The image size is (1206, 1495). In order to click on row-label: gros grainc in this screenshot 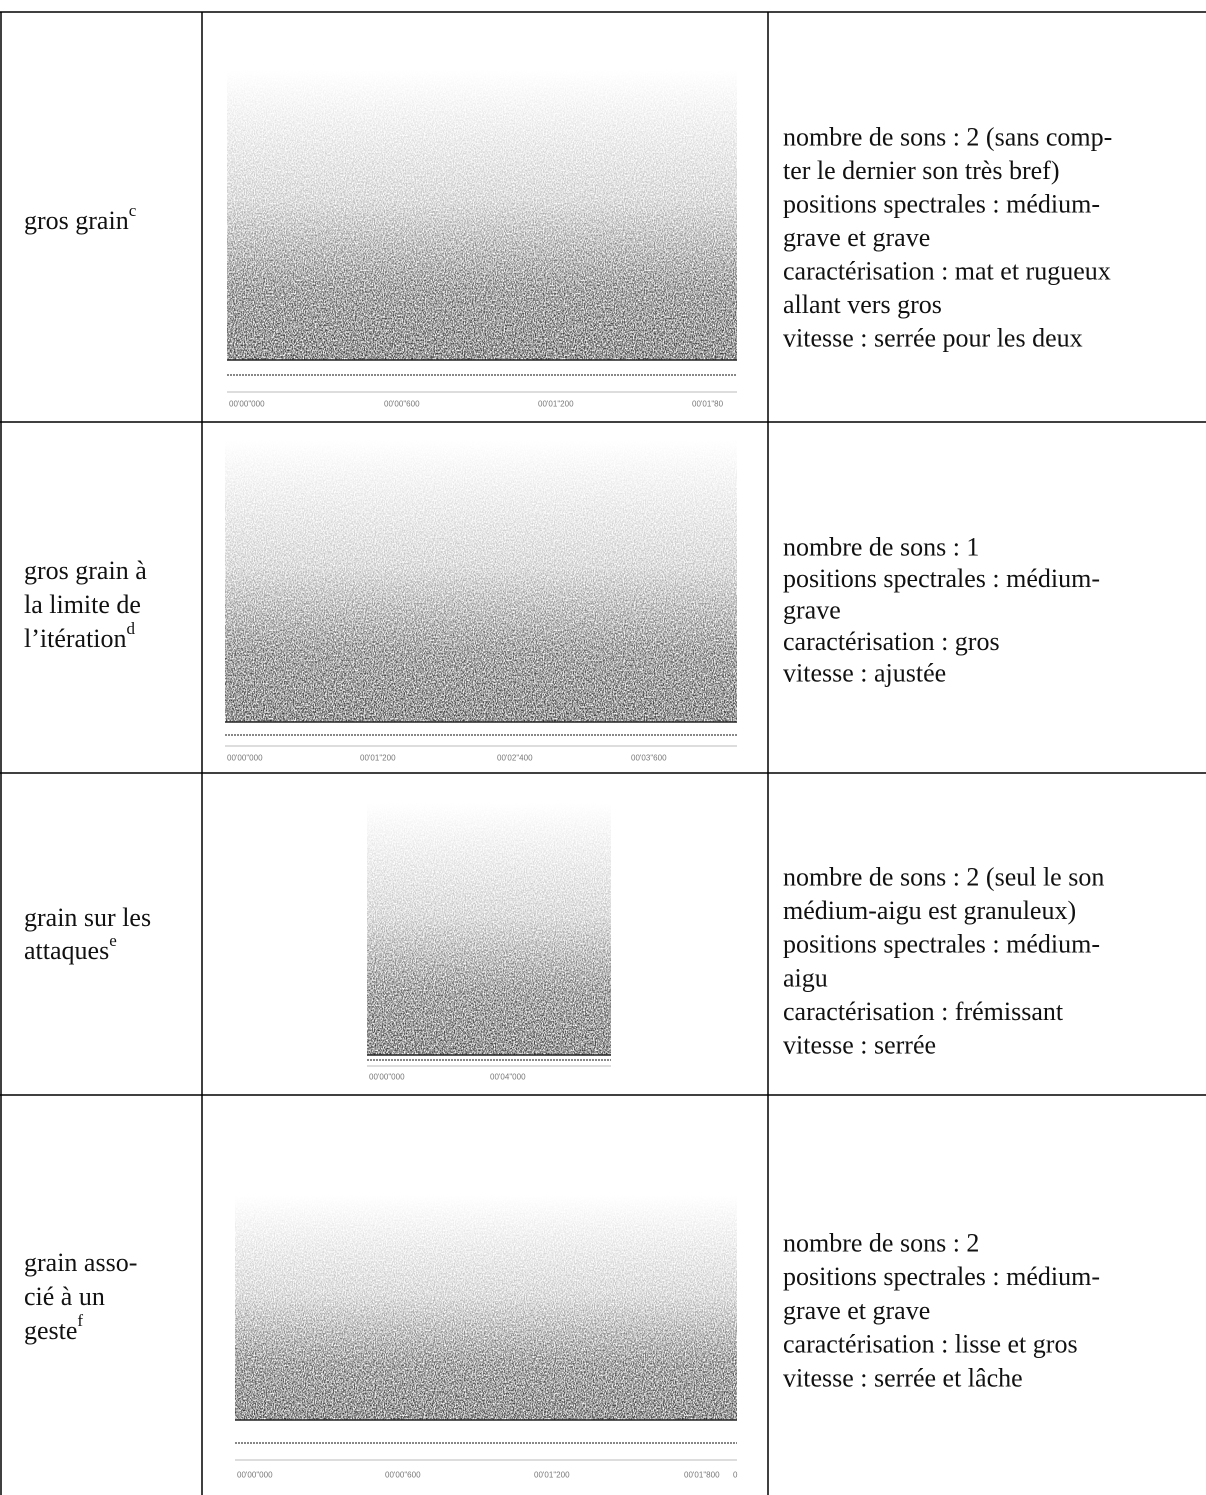, I will do `click(80, 218)`.